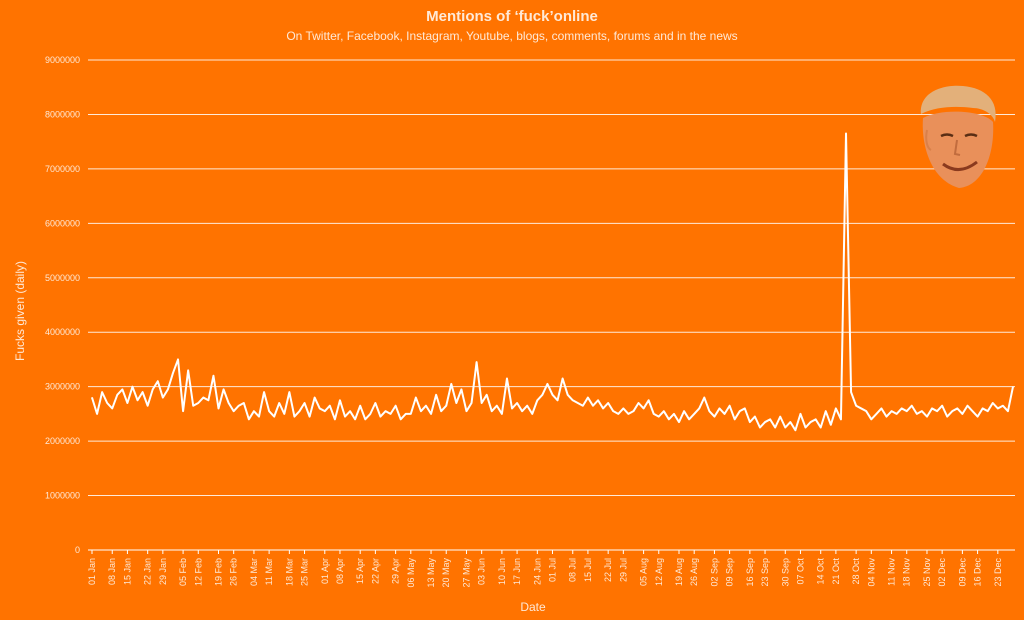 This screenshot has height=620, width=1024. I want to click on y-tick-label: 0, so click(77, 550).